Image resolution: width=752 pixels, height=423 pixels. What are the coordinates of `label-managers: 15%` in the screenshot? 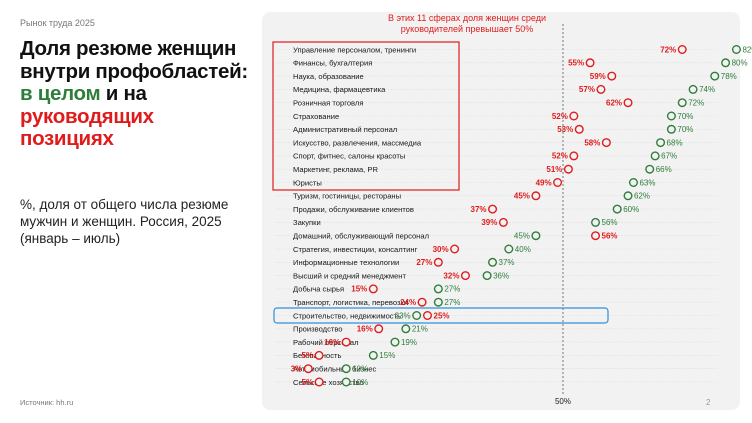 It's located at (359, 289).